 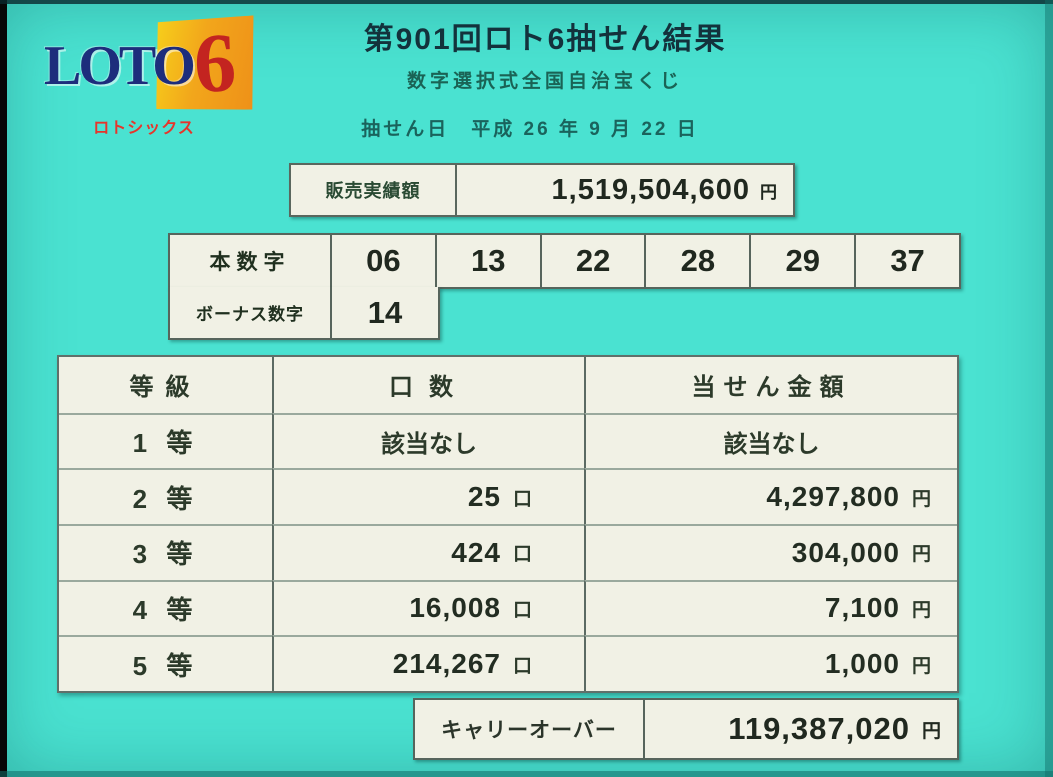 What do you see at coordinates (251, 261) in the screenshot?
I see `main-numbers-label: 本数字` at bounding box center [251, 261].